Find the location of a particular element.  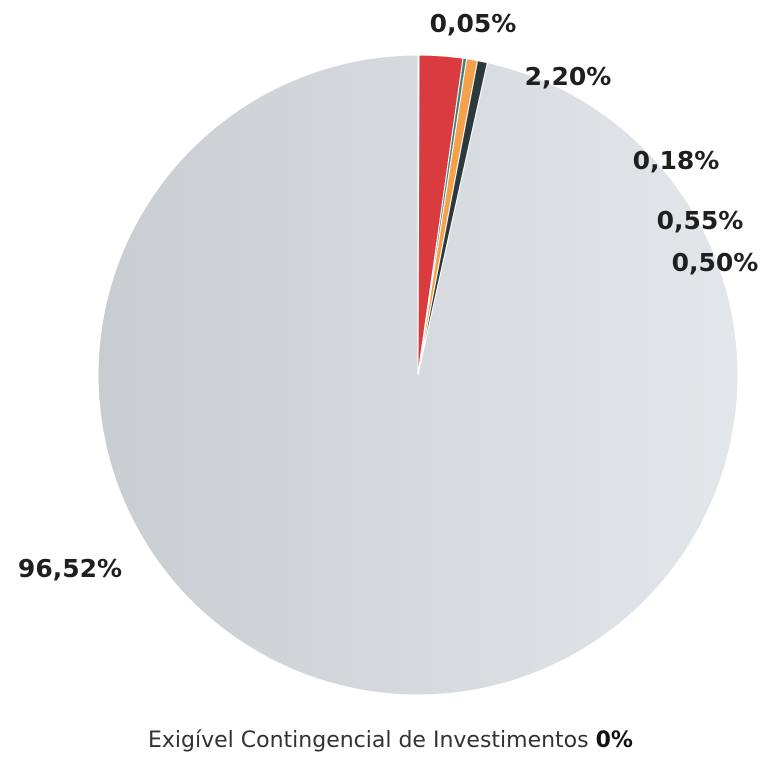

data-label: 0,55% is located at coordinates (700, 220).